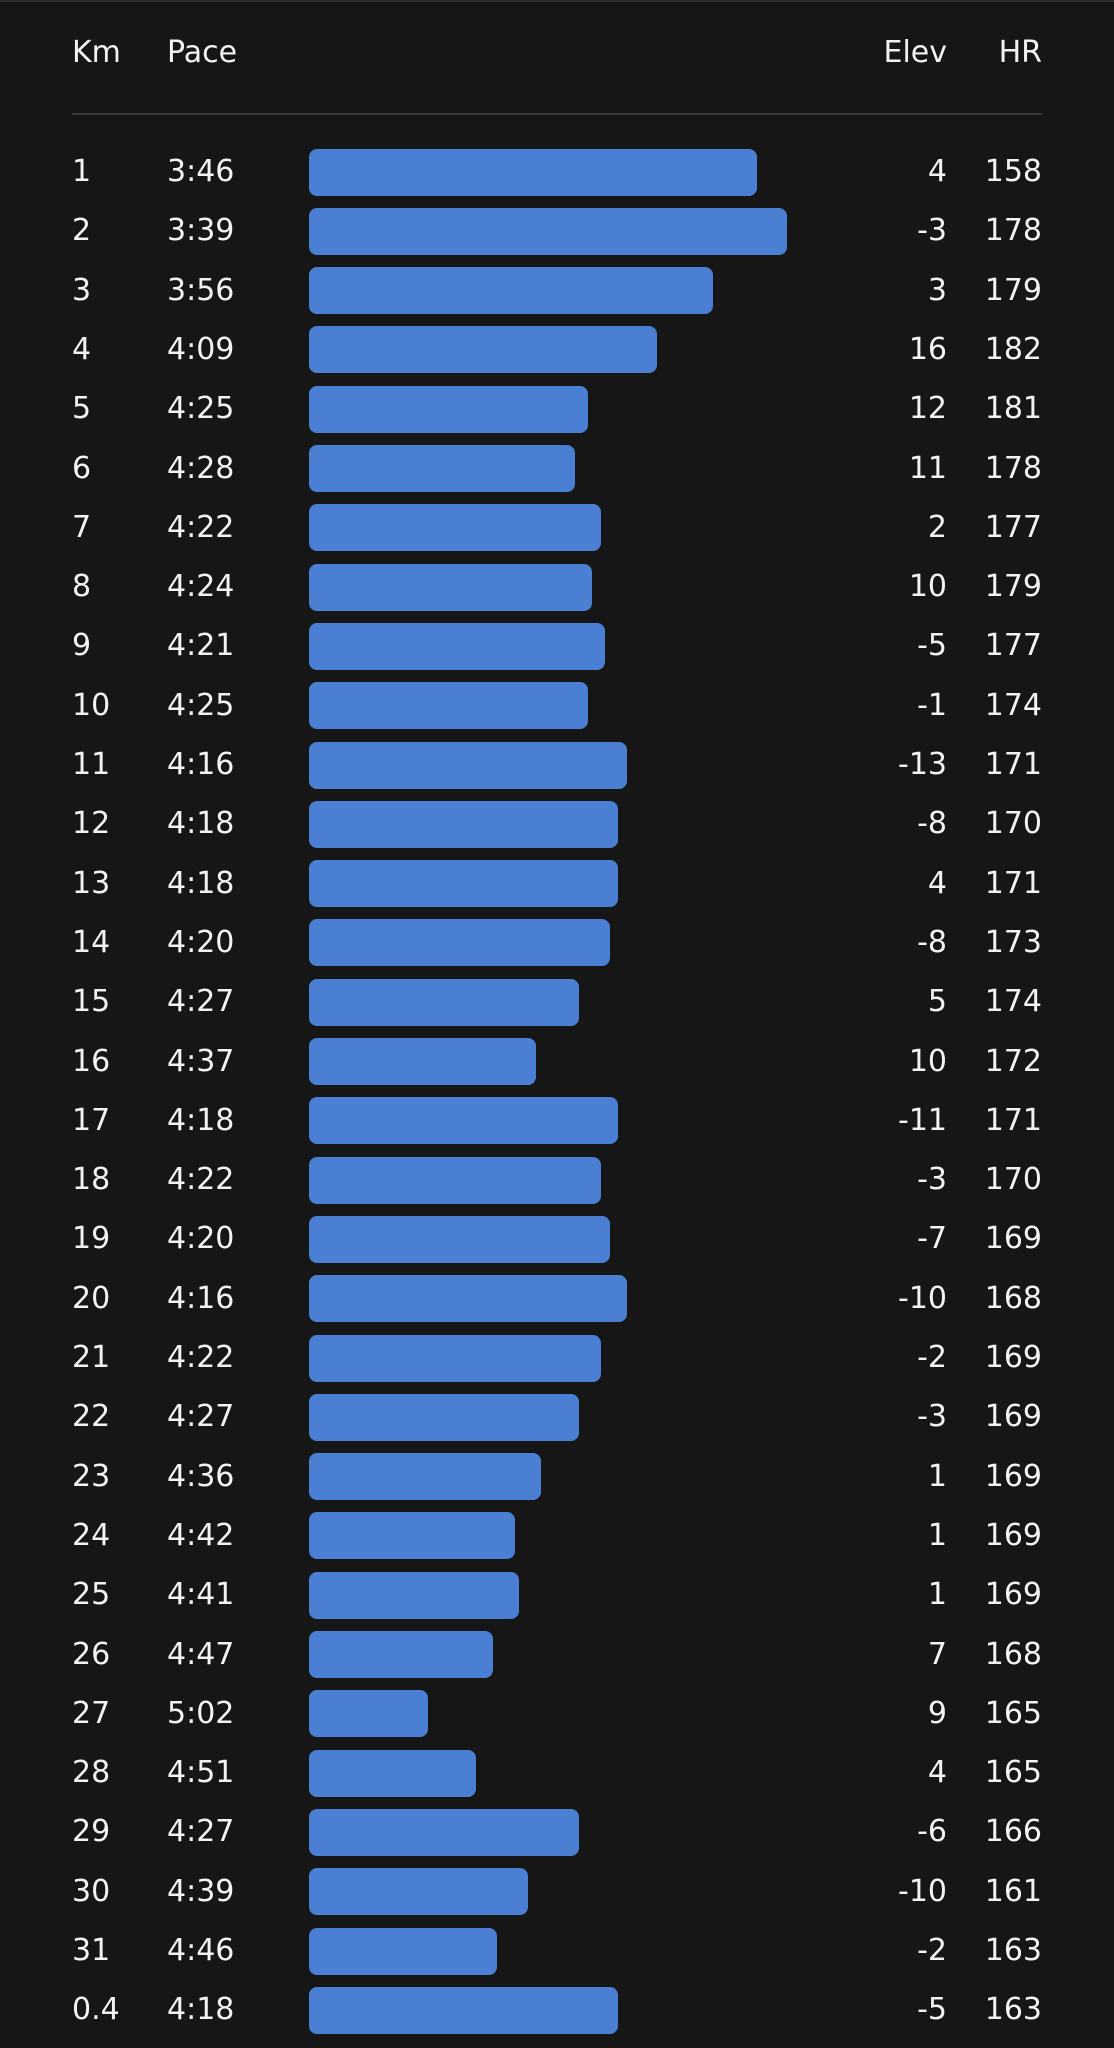 Image resolution: width=1114 pixels, height=2048 pixels. Describe the element at coordinates (937, 290) in the screenshot. I see `elevation: 3` at that location.